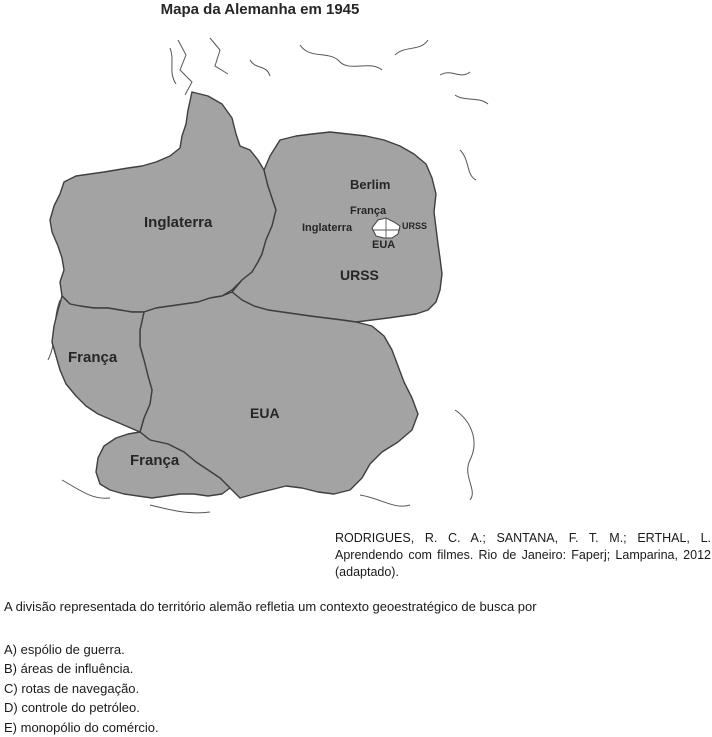 The height and width of the screenshot is (737, 712). Describe the element at coordinates (359, 275) in the screenshot. I see `label-zone-soviet: URSS` at that location.